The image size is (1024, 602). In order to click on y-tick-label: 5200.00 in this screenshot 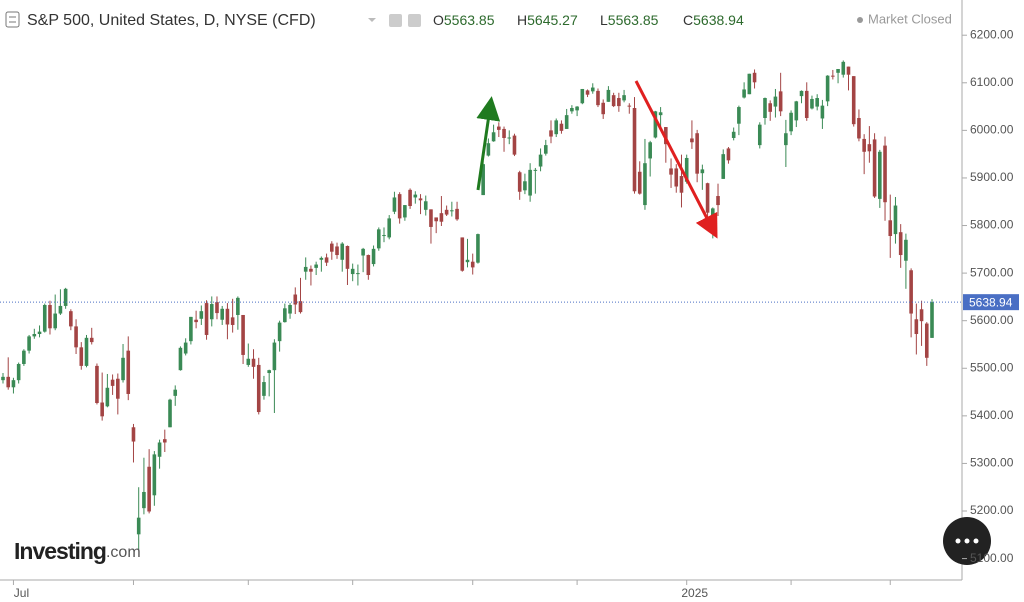, I will do `click(992, 510)`.